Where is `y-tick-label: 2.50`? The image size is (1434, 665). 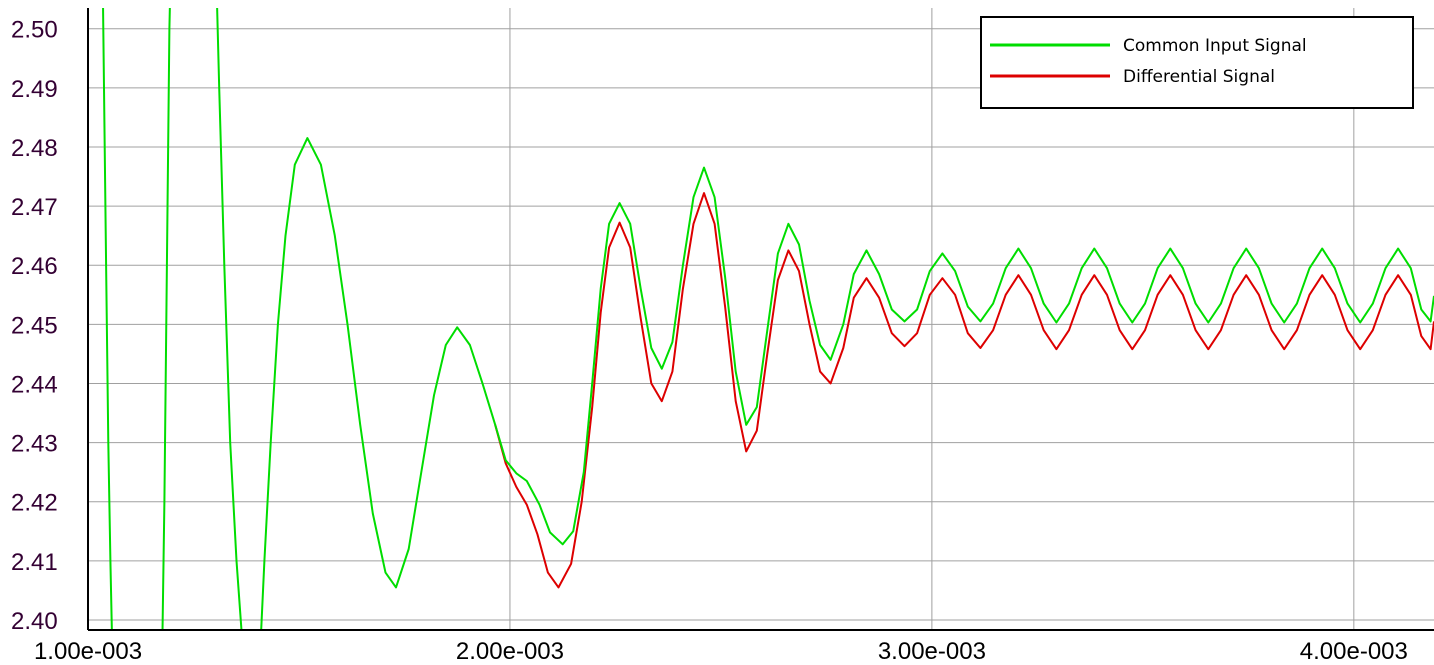
y-tick-label: 2.50 is located at coordinates (34, 30).